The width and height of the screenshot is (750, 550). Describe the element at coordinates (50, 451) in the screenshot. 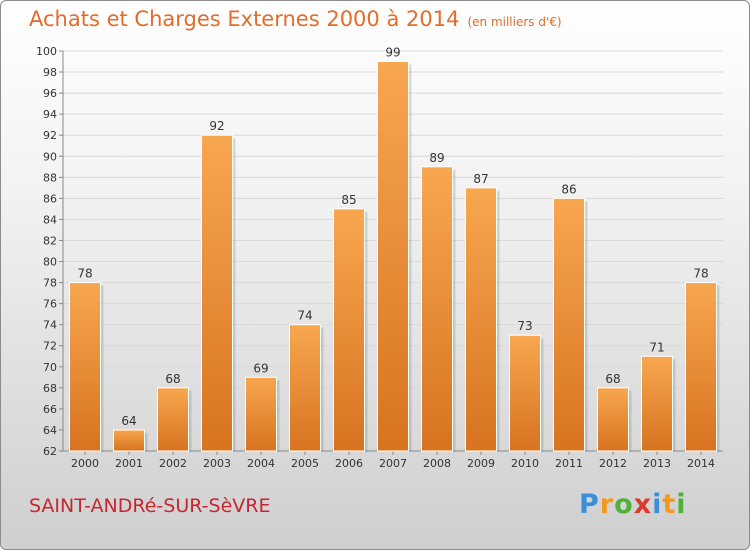

I see `y-tick-label: 62` at that location.